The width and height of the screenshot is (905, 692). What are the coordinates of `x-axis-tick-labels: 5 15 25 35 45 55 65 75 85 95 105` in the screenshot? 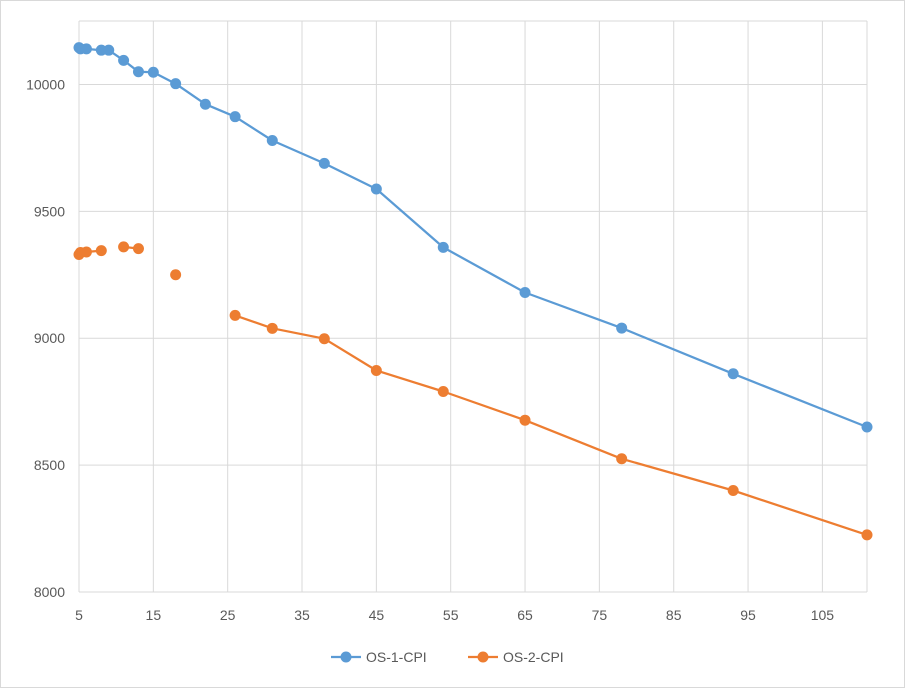 It's located at (454, 615).